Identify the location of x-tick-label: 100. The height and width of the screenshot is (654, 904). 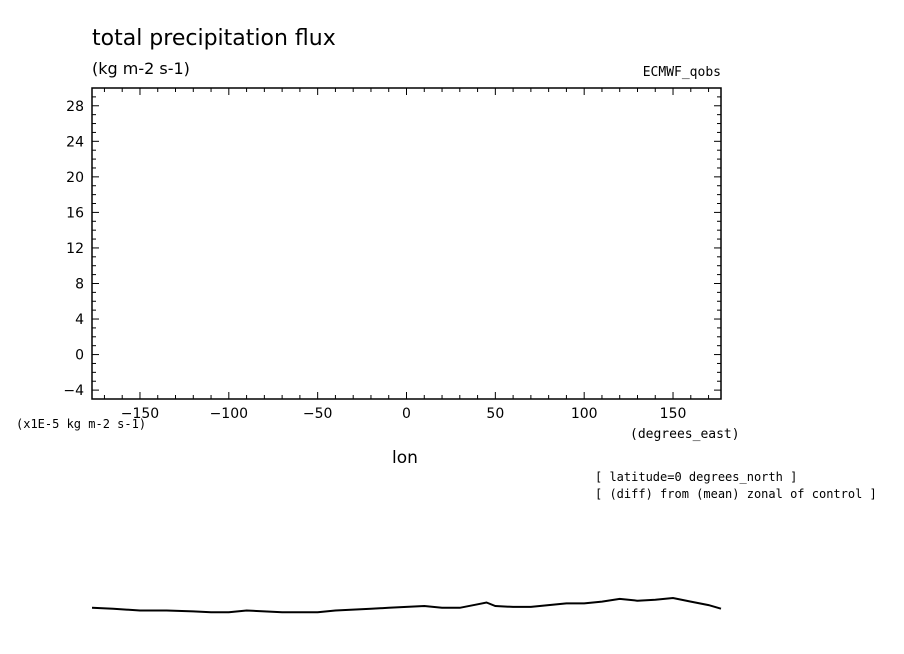
(584, 414).